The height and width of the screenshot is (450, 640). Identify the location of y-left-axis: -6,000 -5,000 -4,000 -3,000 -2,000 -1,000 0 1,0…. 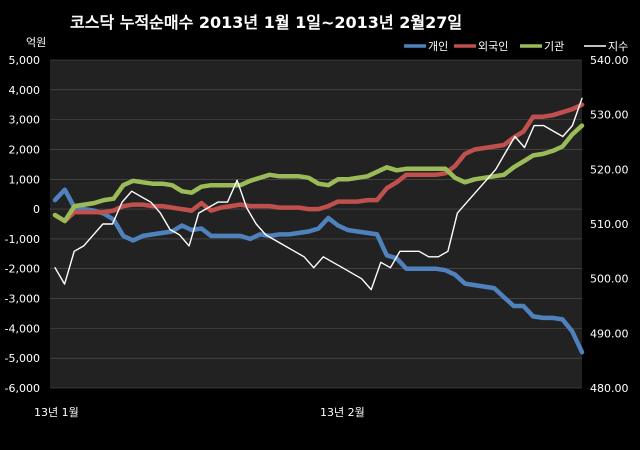
(22, 224).